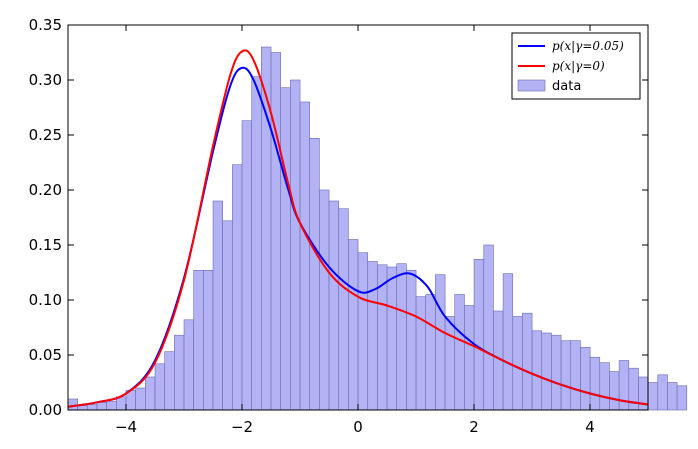 The width and height of the screenshot is (698, 449). What do you see at coordinates (45, 300) in the screenshot?
I see `y-tick-label: 0.10` at bounding box center [45, 300].